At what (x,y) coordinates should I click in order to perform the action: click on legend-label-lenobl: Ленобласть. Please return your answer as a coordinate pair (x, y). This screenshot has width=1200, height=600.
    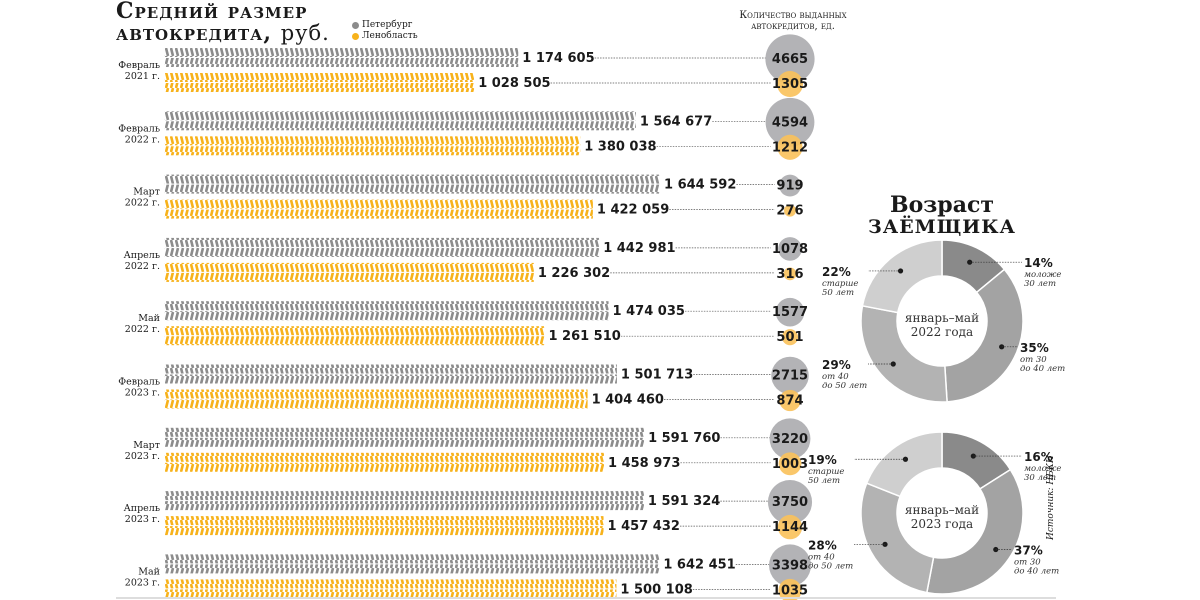
    Looking at the image, I should click on (390, 36).